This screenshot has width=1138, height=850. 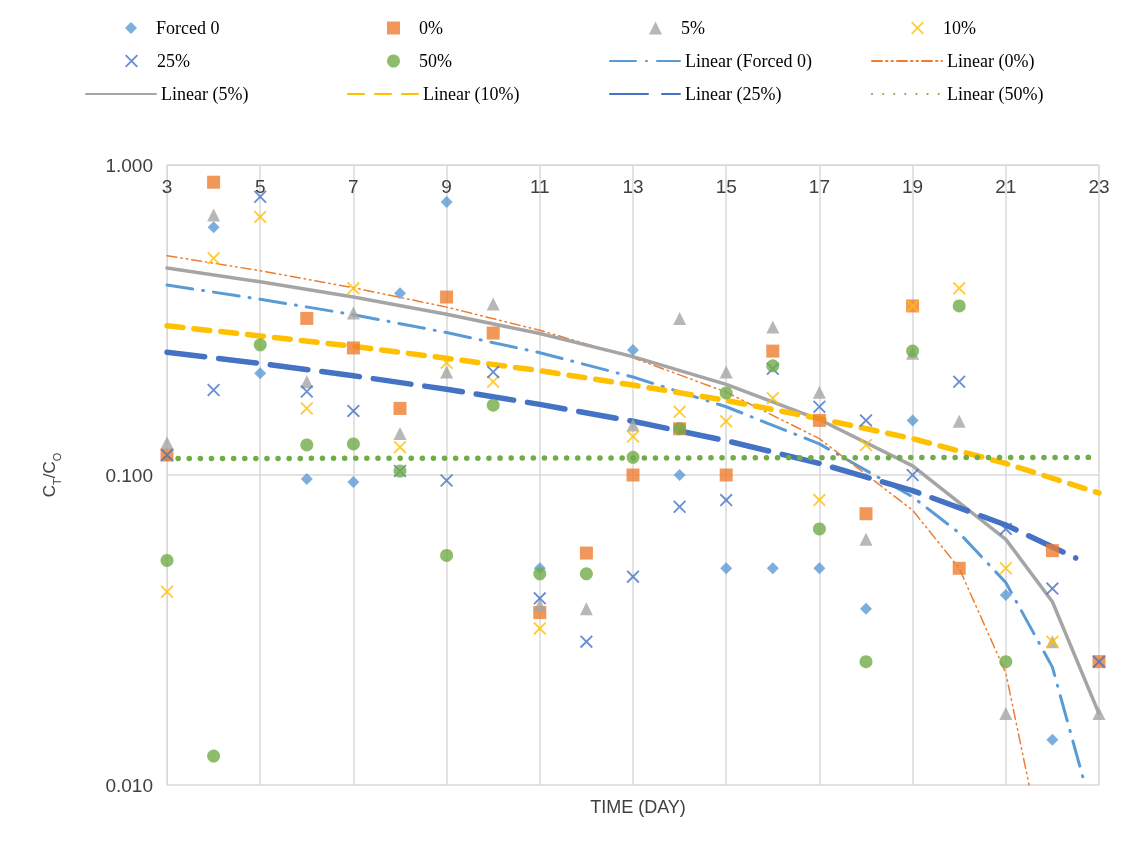 What do you see at coordinates (959, 28) in the screenshot?
I see `legend-label: 10%` at bounding box center [959, 28].